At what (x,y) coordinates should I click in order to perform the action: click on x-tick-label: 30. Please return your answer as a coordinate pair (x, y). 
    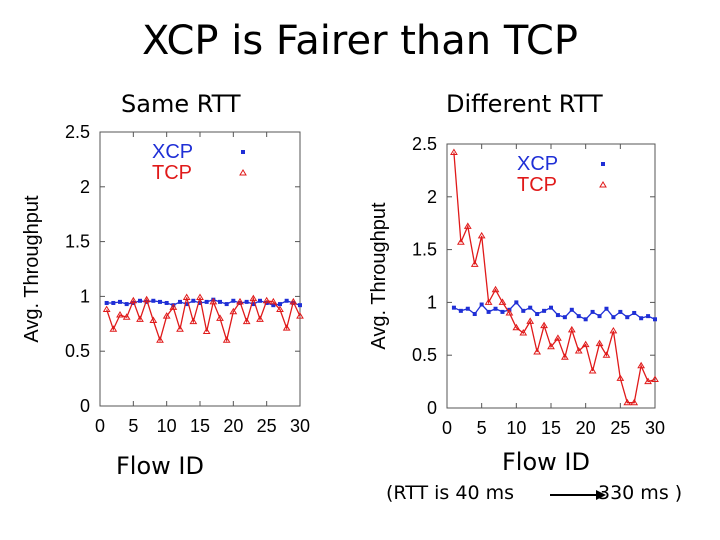
    Looking at the image, I should click on (655, 428).